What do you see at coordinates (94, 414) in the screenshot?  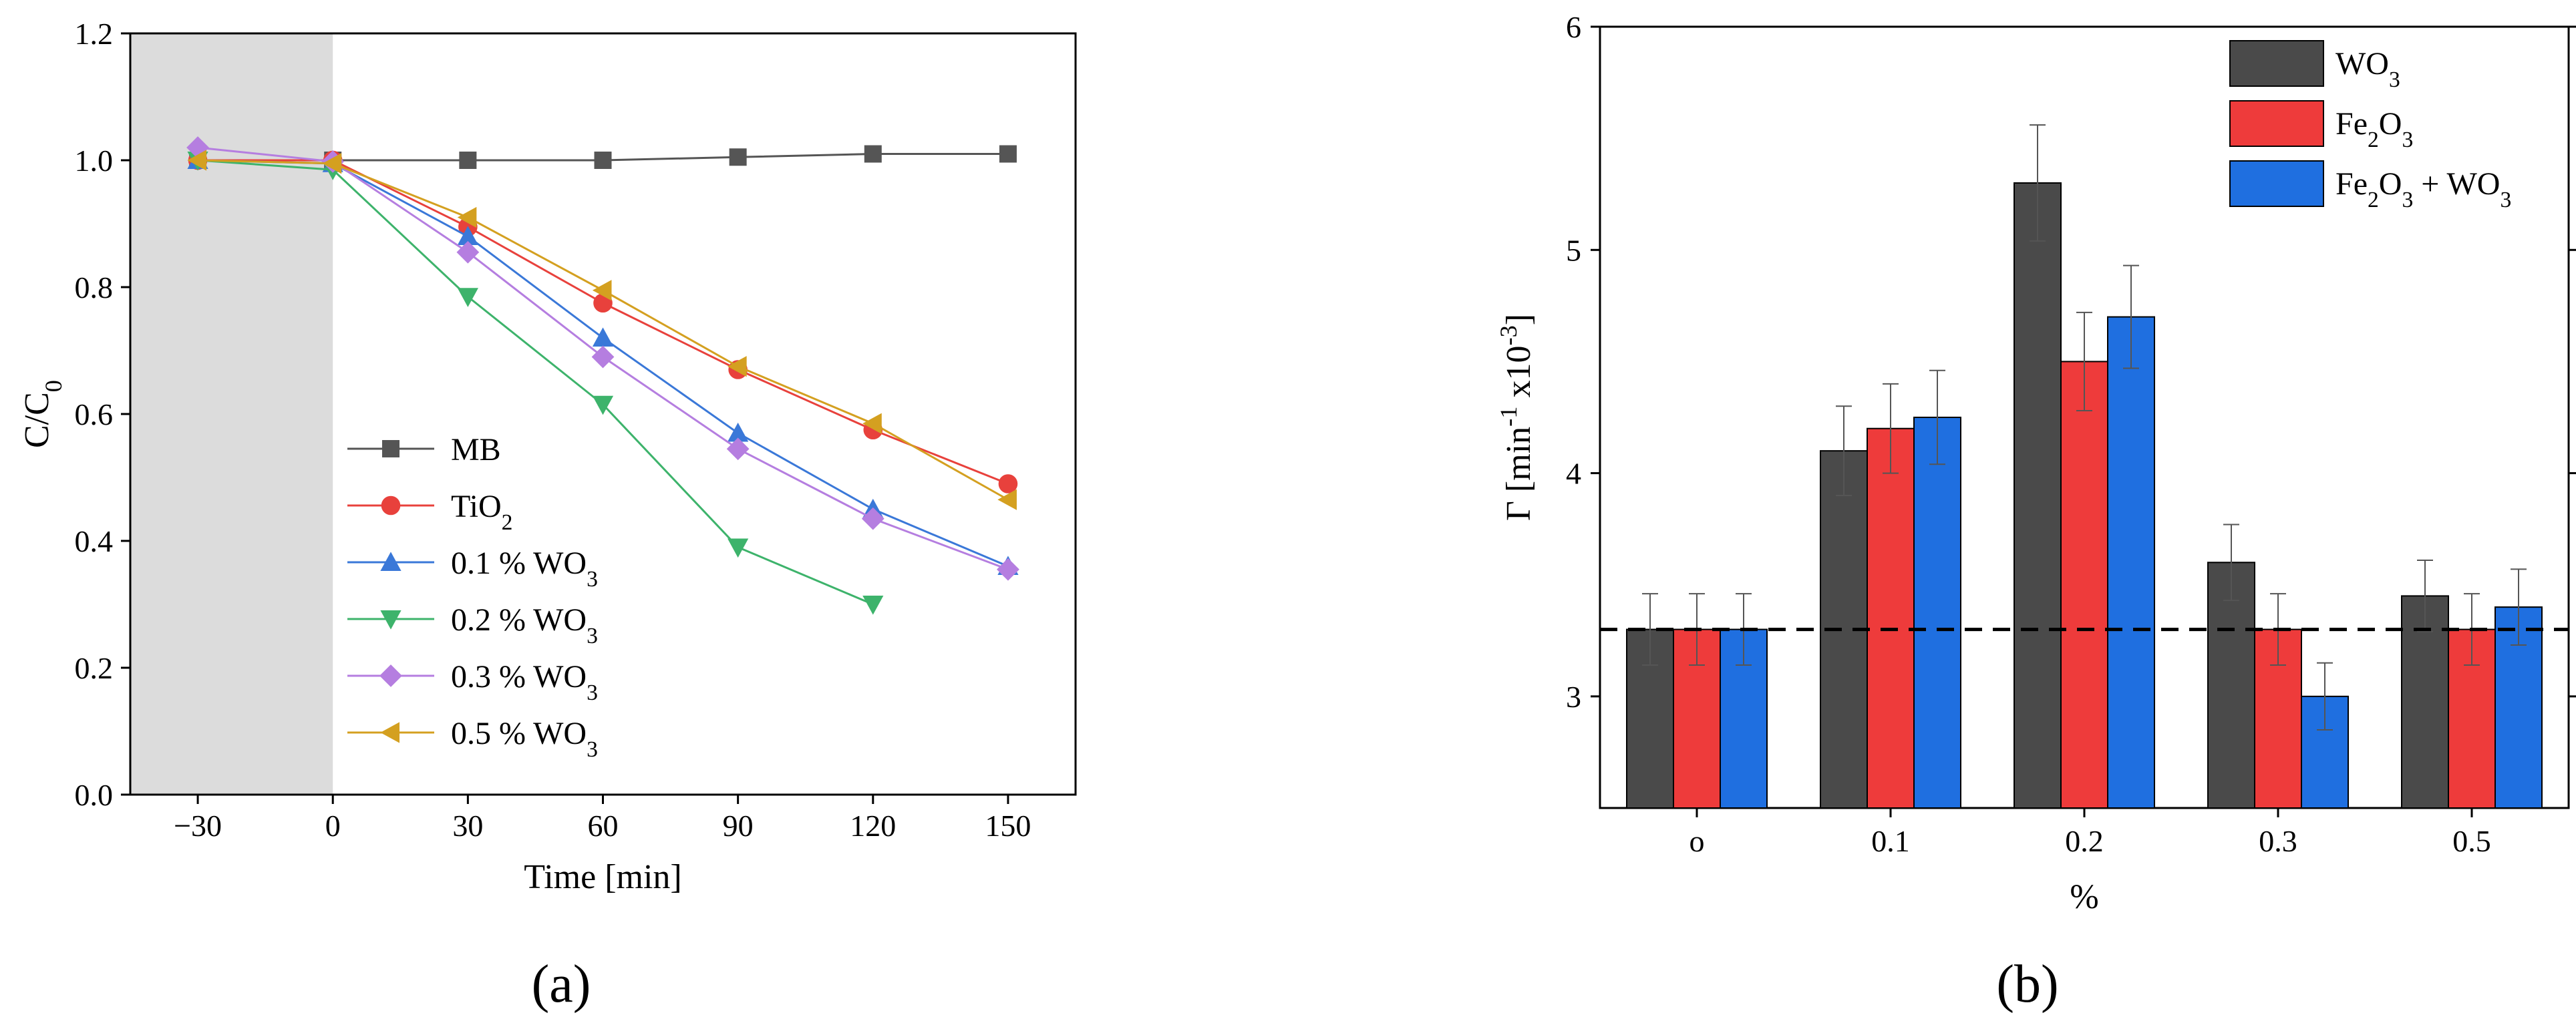 I see `y-tick-label: 0.6` at bounding box center [94, 414].